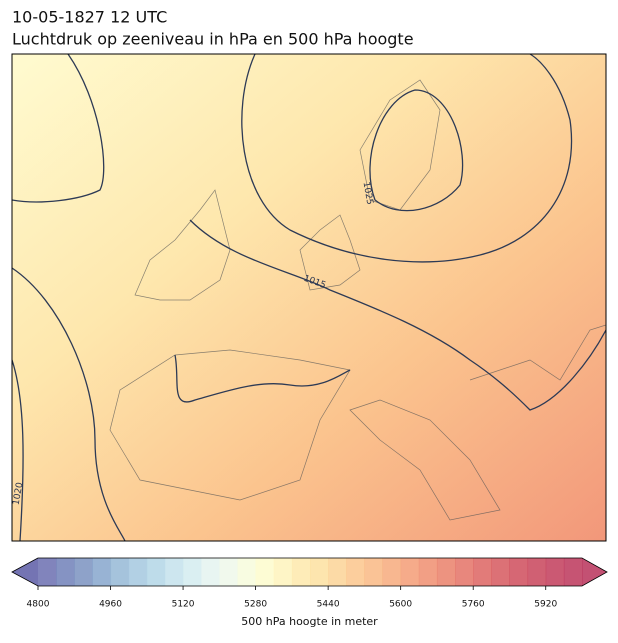 Image resolution: width=618 pixels, height=643 pixels. I want to click on colorbar-tick-label: 4960, so click(110, 605).